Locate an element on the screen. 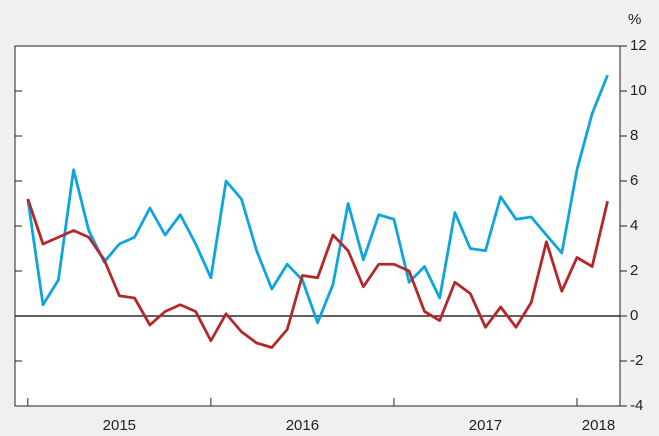 The height and width of the screenshot is (436, 659). x-tick-label: 2017 is located at coordinates (485, 425).